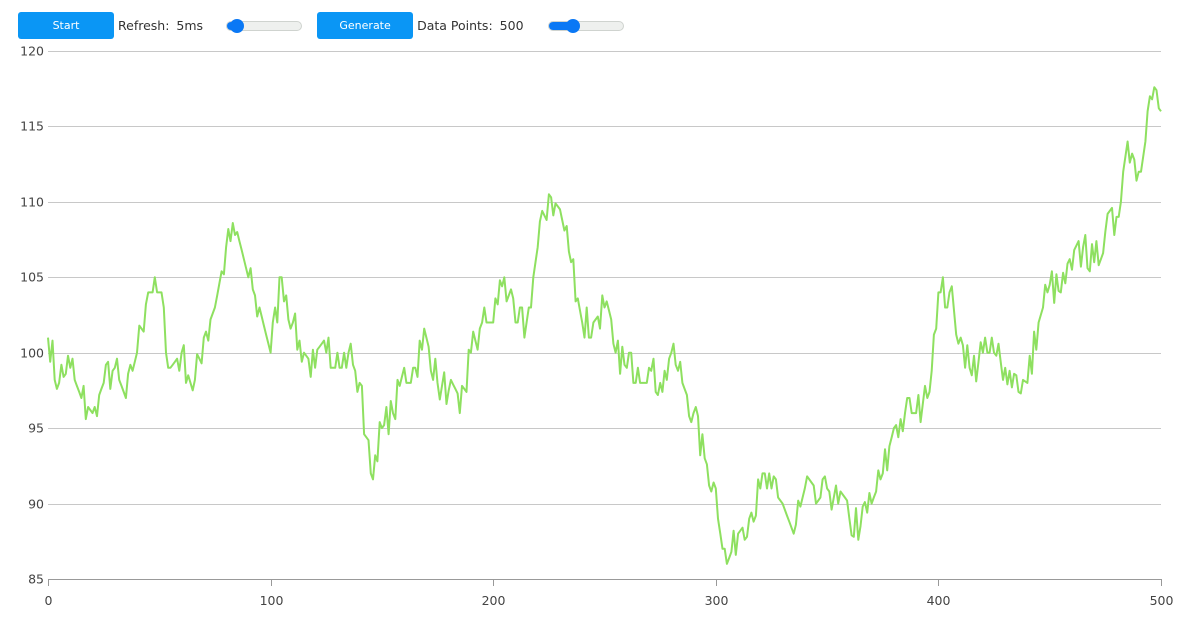 The width and height of the screenshot is (1200, 630). I want to click on data-points-label: Data Points:, so click(455, 25).